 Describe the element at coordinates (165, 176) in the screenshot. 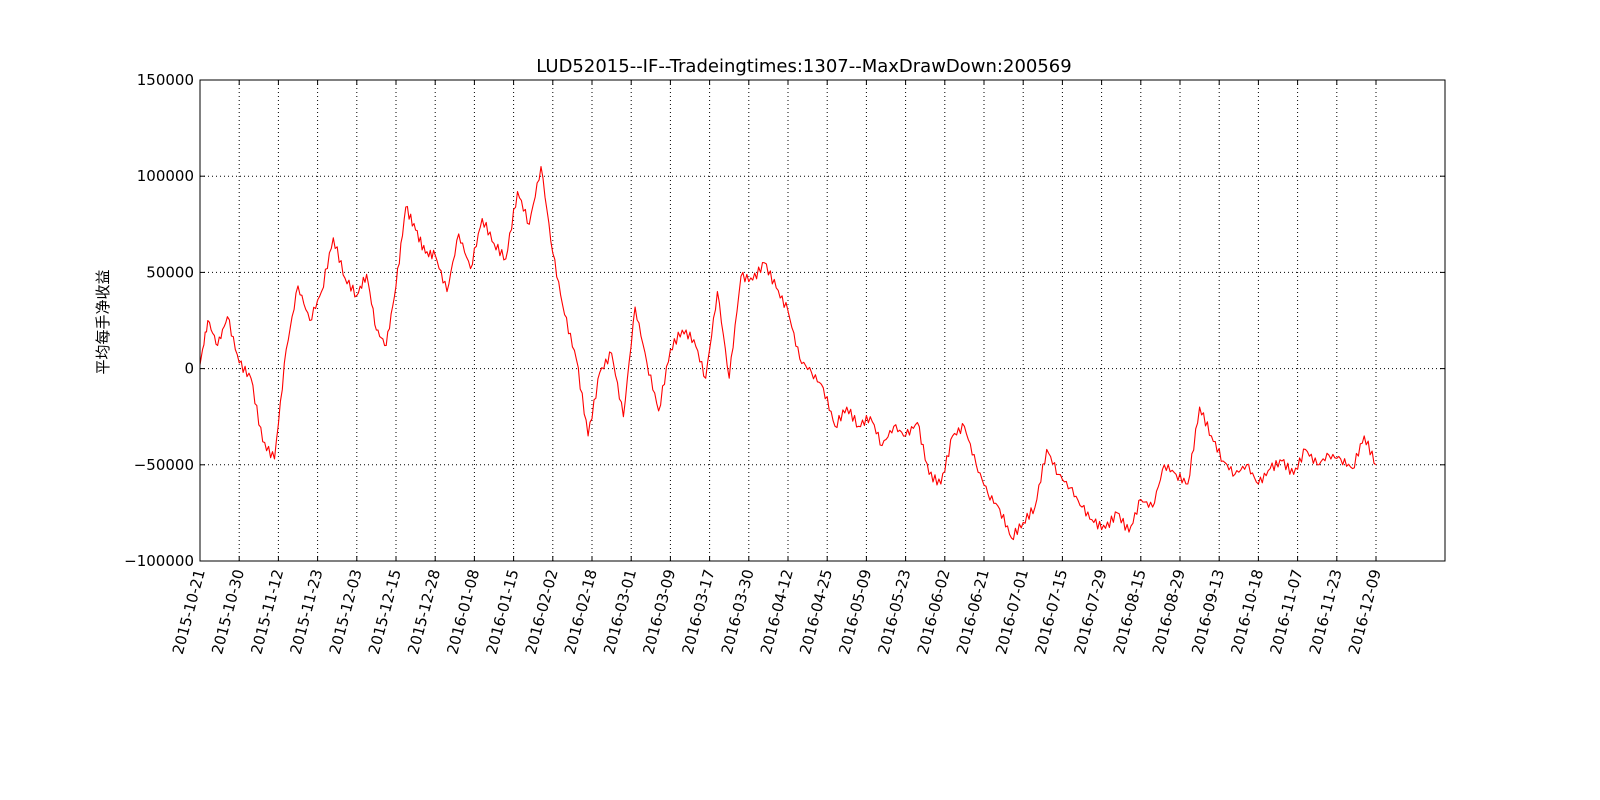

I see `y-tick-label: 100000` at that location.